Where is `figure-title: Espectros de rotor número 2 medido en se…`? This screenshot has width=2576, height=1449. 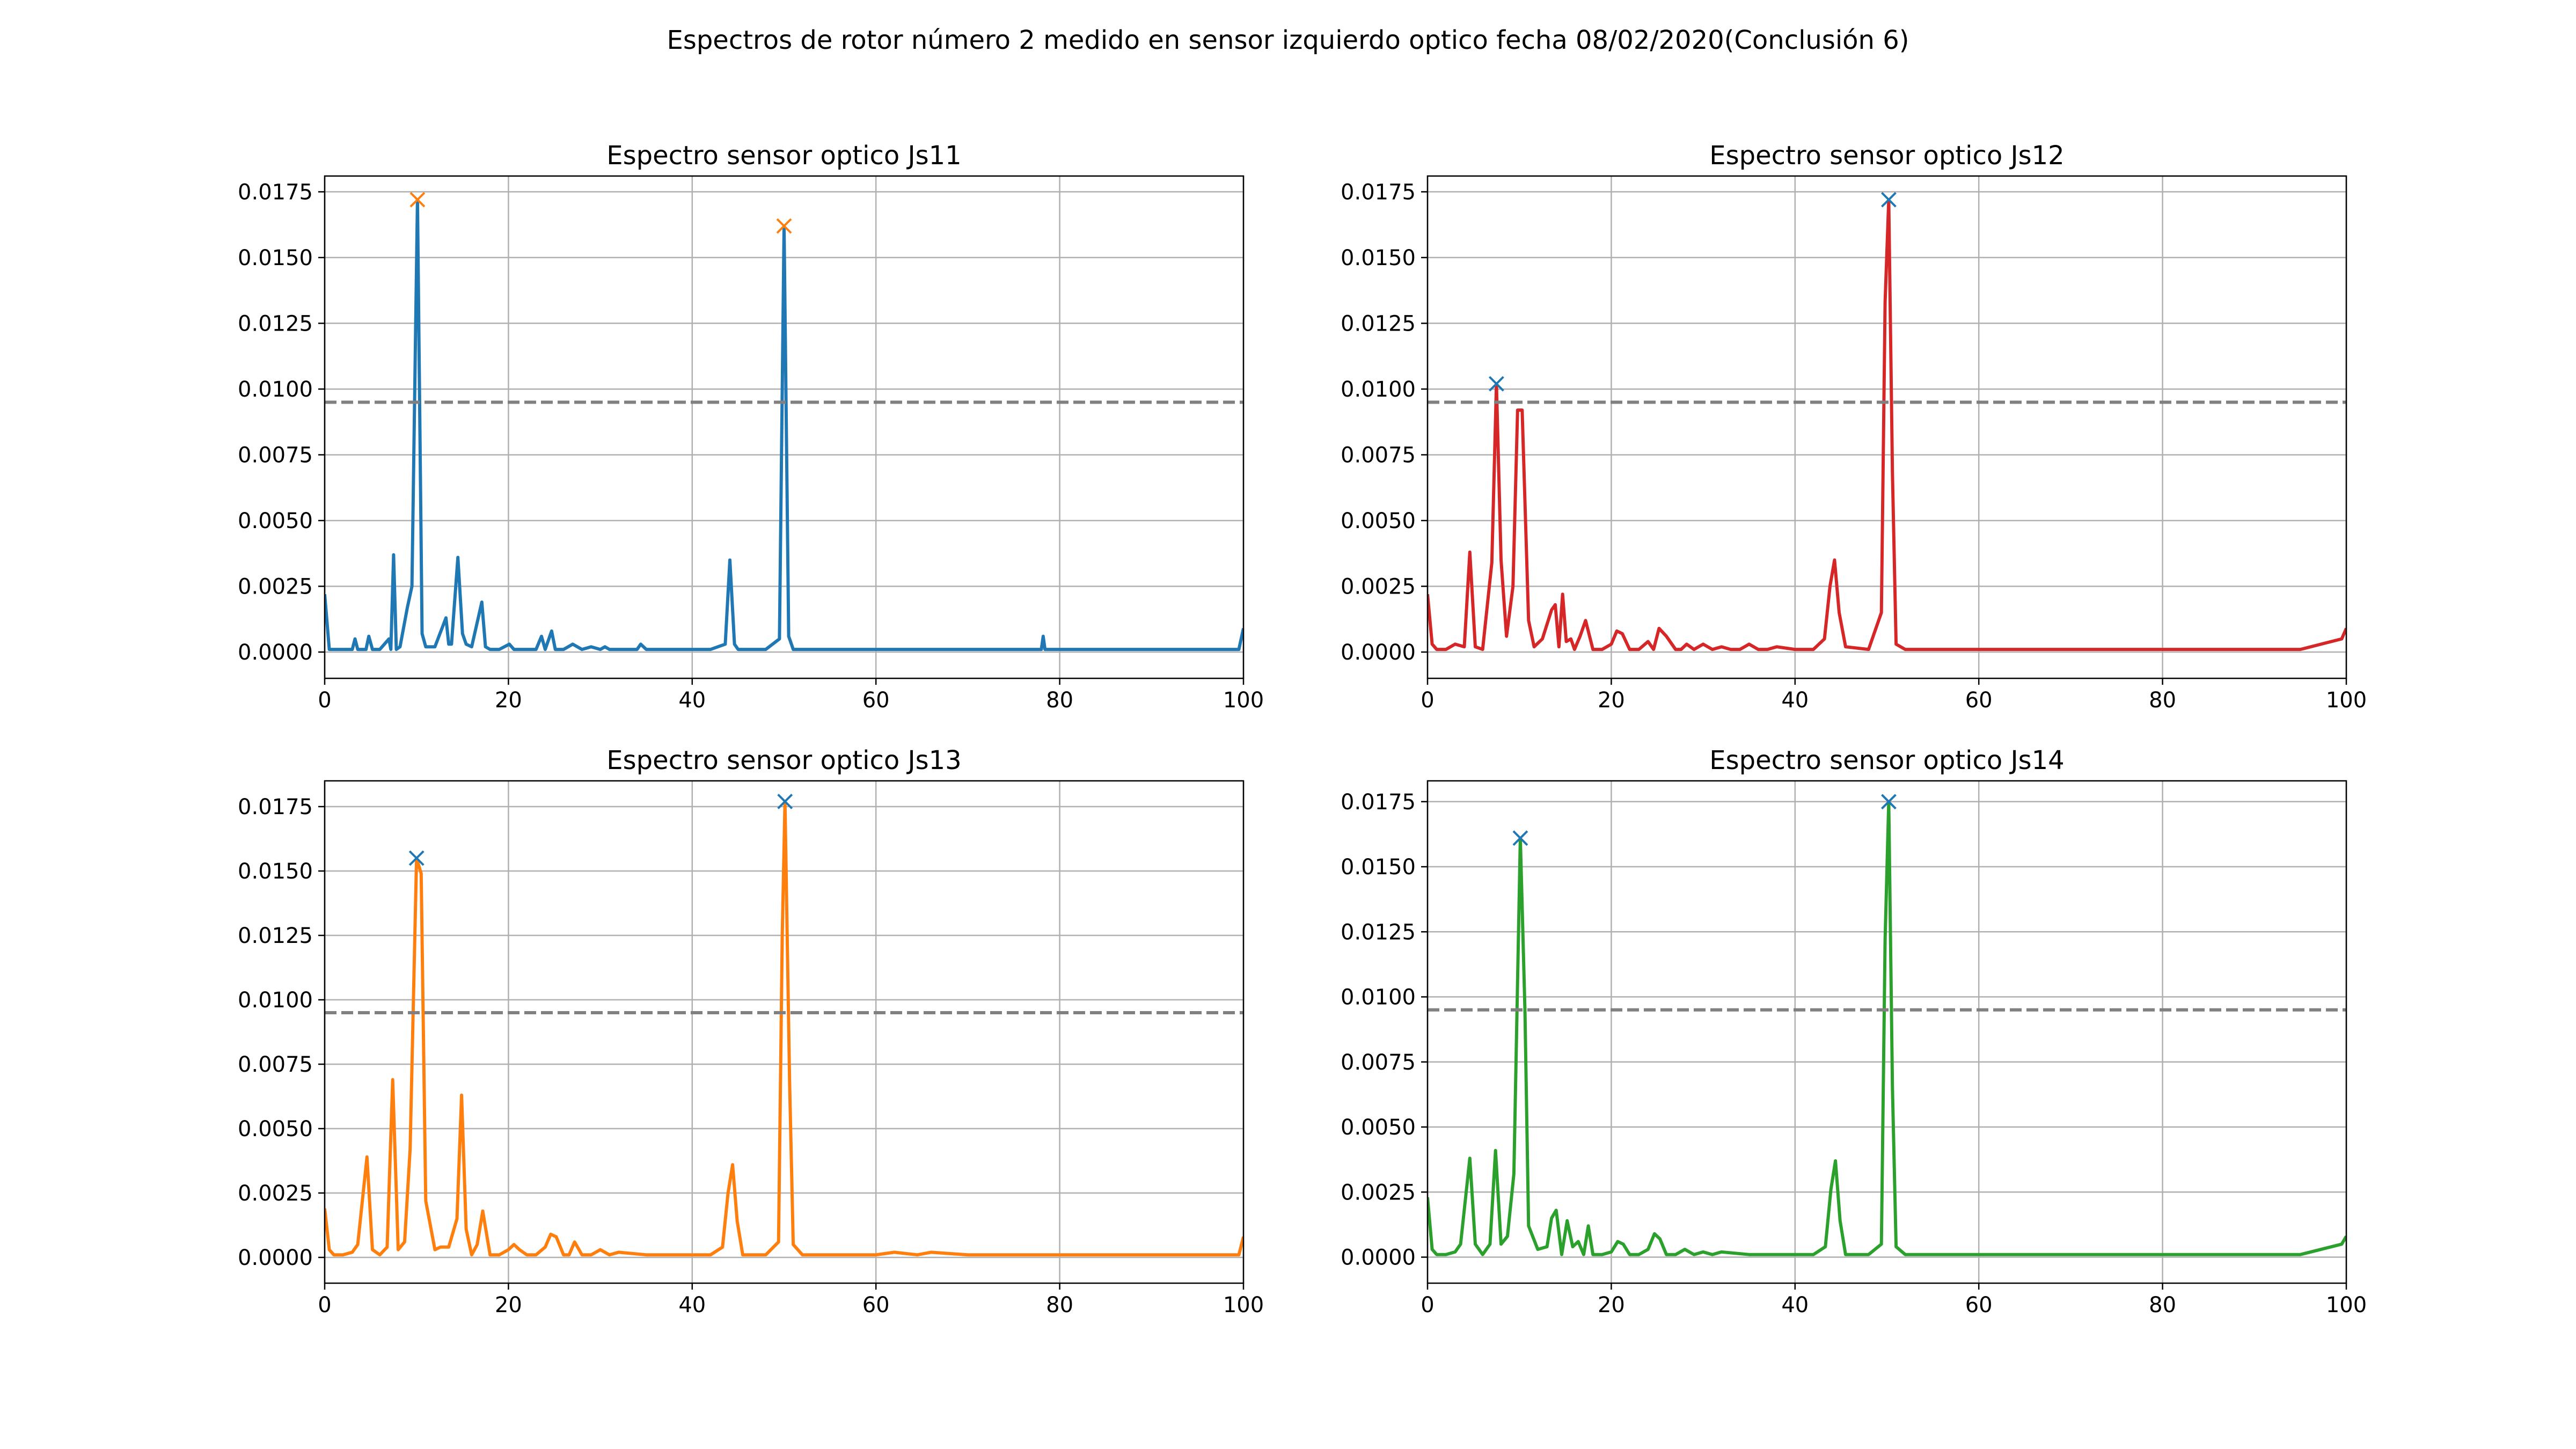 figure-title: Espectros de rotor número 2 medido en se… is located at coordinates (1288, 40).